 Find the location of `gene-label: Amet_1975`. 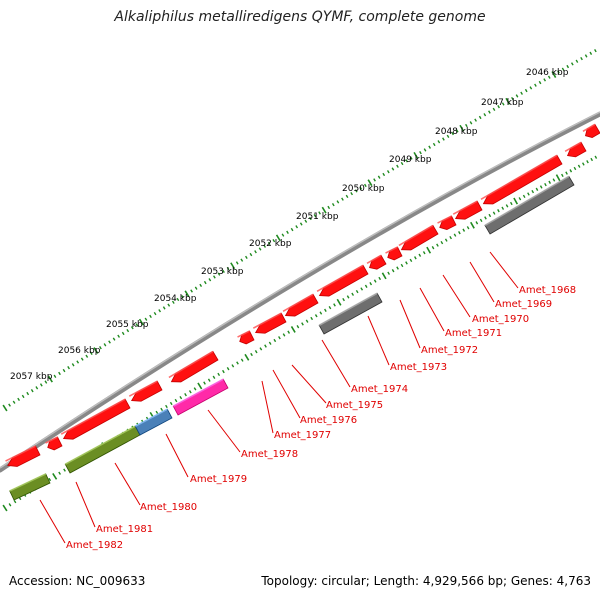

gene-label: Amet_1975 is located at coordinates (354, 405).